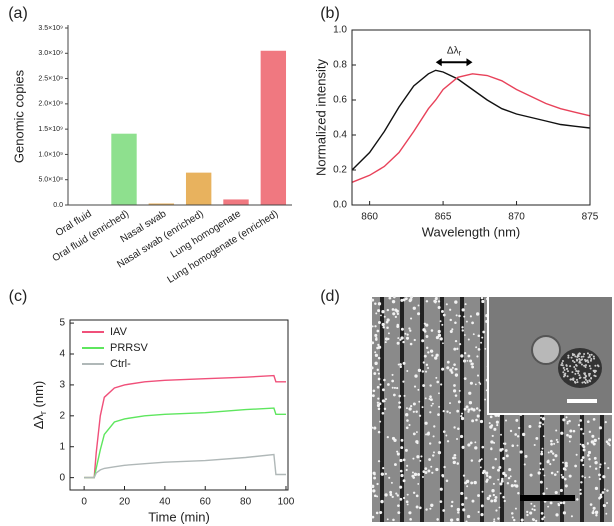 This screenshot has width=614, height=526. I want to click on y-axis-title-symbol: Δλ, so click(38, 422).